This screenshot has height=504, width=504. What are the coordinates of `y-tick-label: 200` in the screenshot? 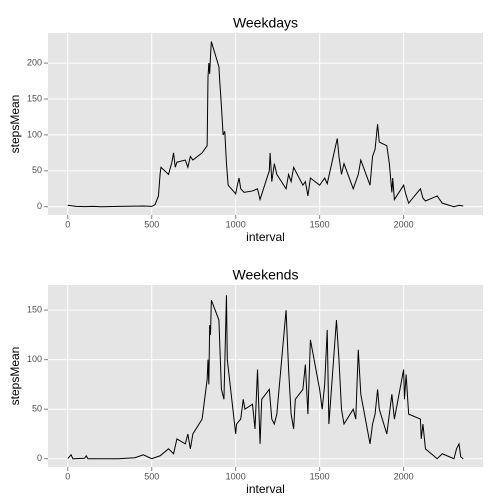 It's located at (34, 62).